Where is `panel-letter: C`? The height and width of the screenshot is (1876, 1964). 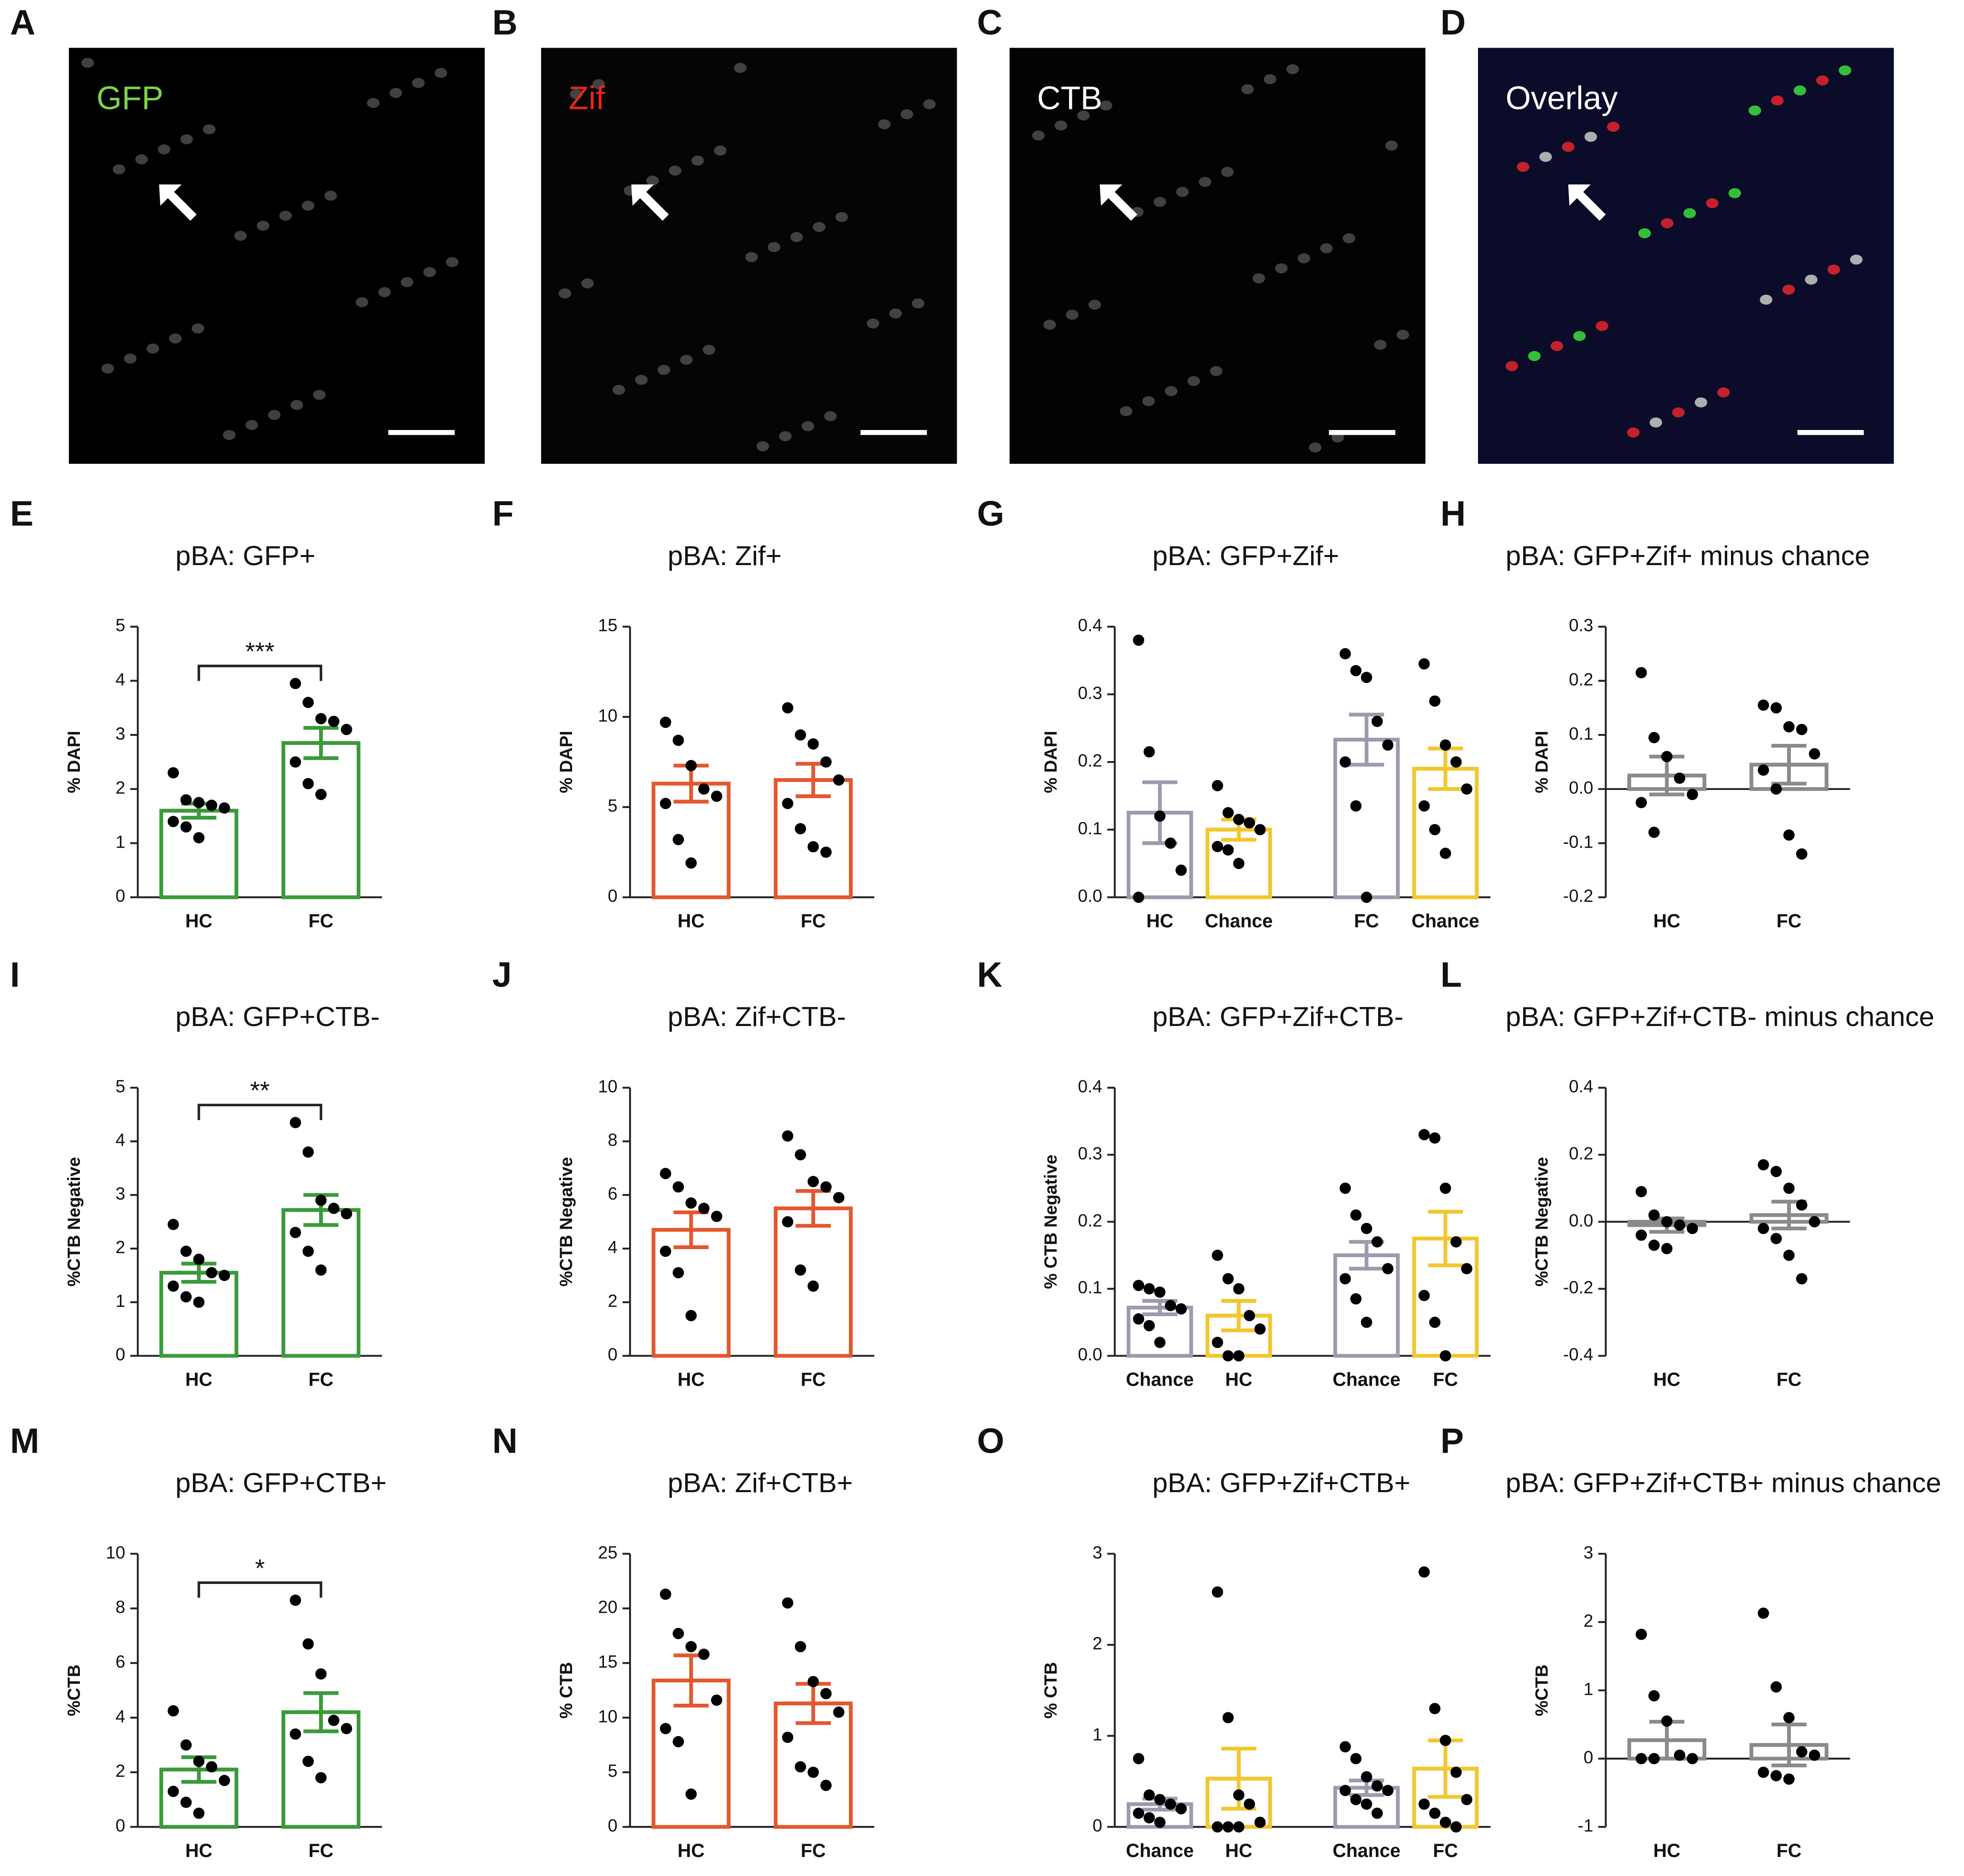
panel-letter: C is located at coordinates (989, 22).